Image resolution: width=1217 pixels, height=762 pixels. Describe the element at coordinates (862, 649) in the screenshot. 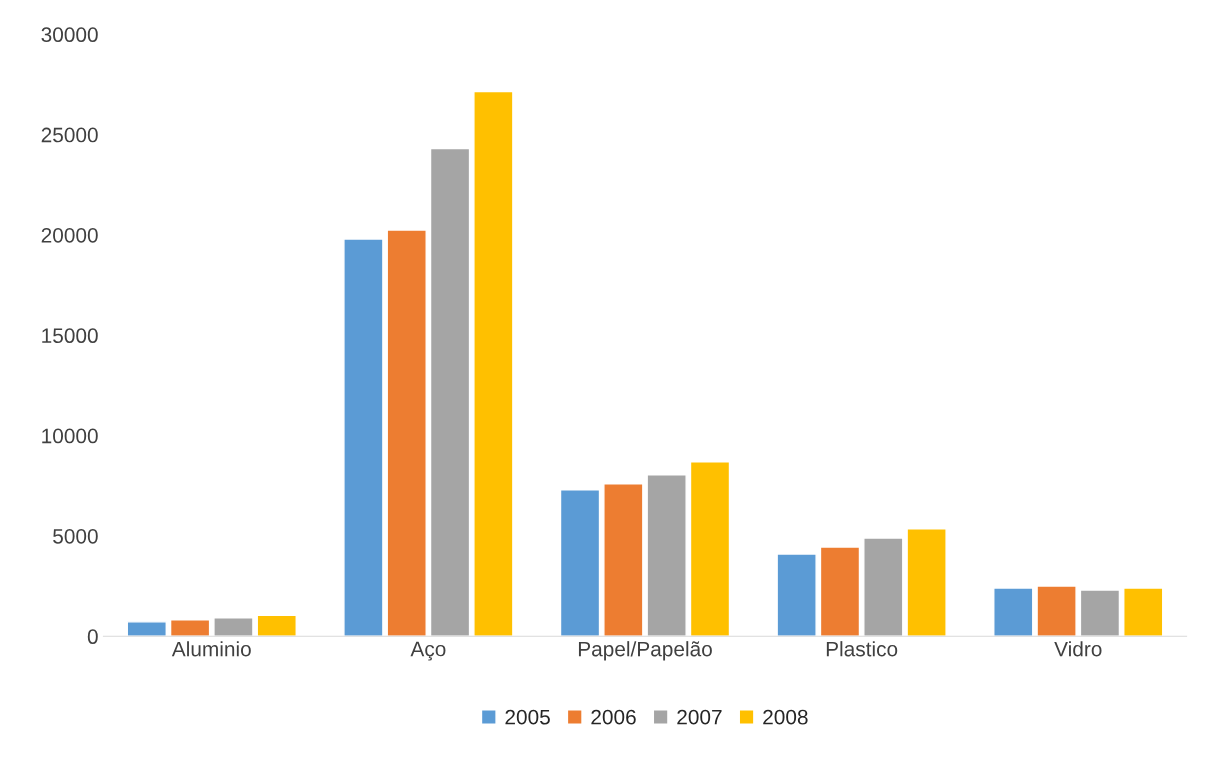

I see `x-tick-label: Plastico` at that location.